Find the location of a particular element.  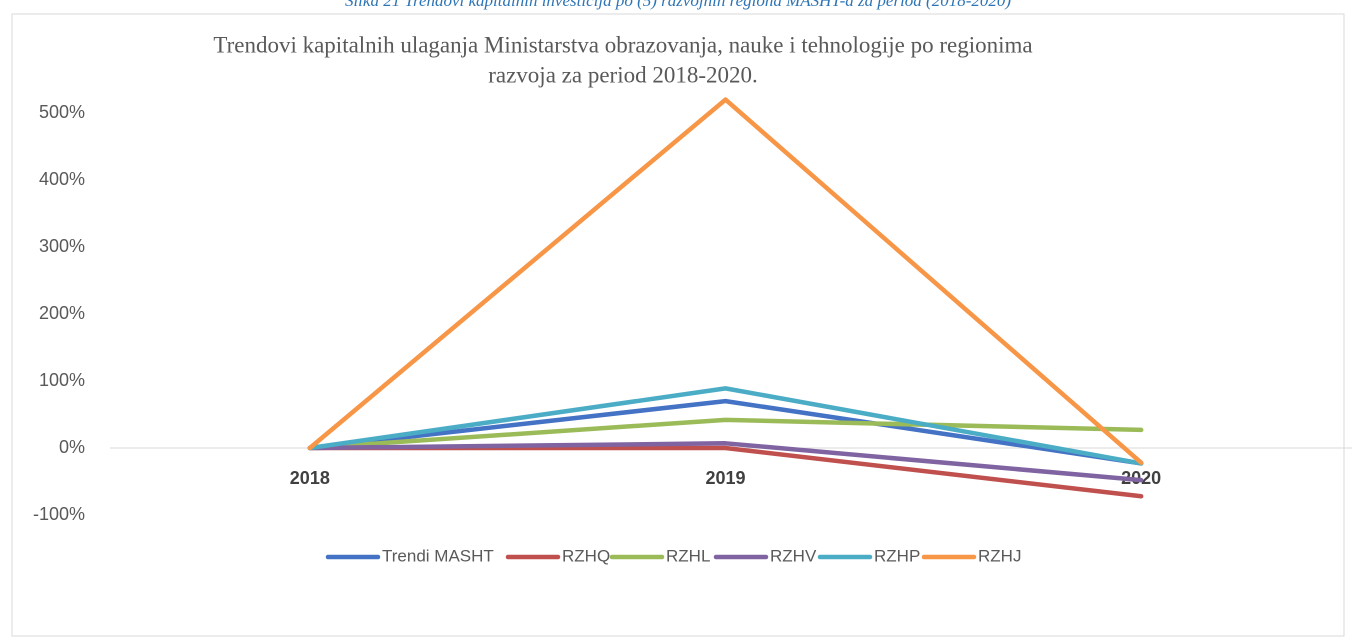

legend-label: RZHL is located at coordinates (688, 555).